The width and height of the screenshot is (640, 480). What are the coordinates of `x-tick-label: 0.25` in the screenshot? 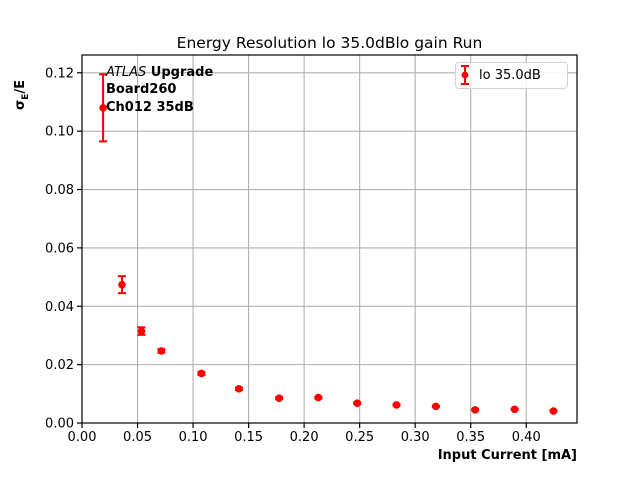 It's located at (359, 437).